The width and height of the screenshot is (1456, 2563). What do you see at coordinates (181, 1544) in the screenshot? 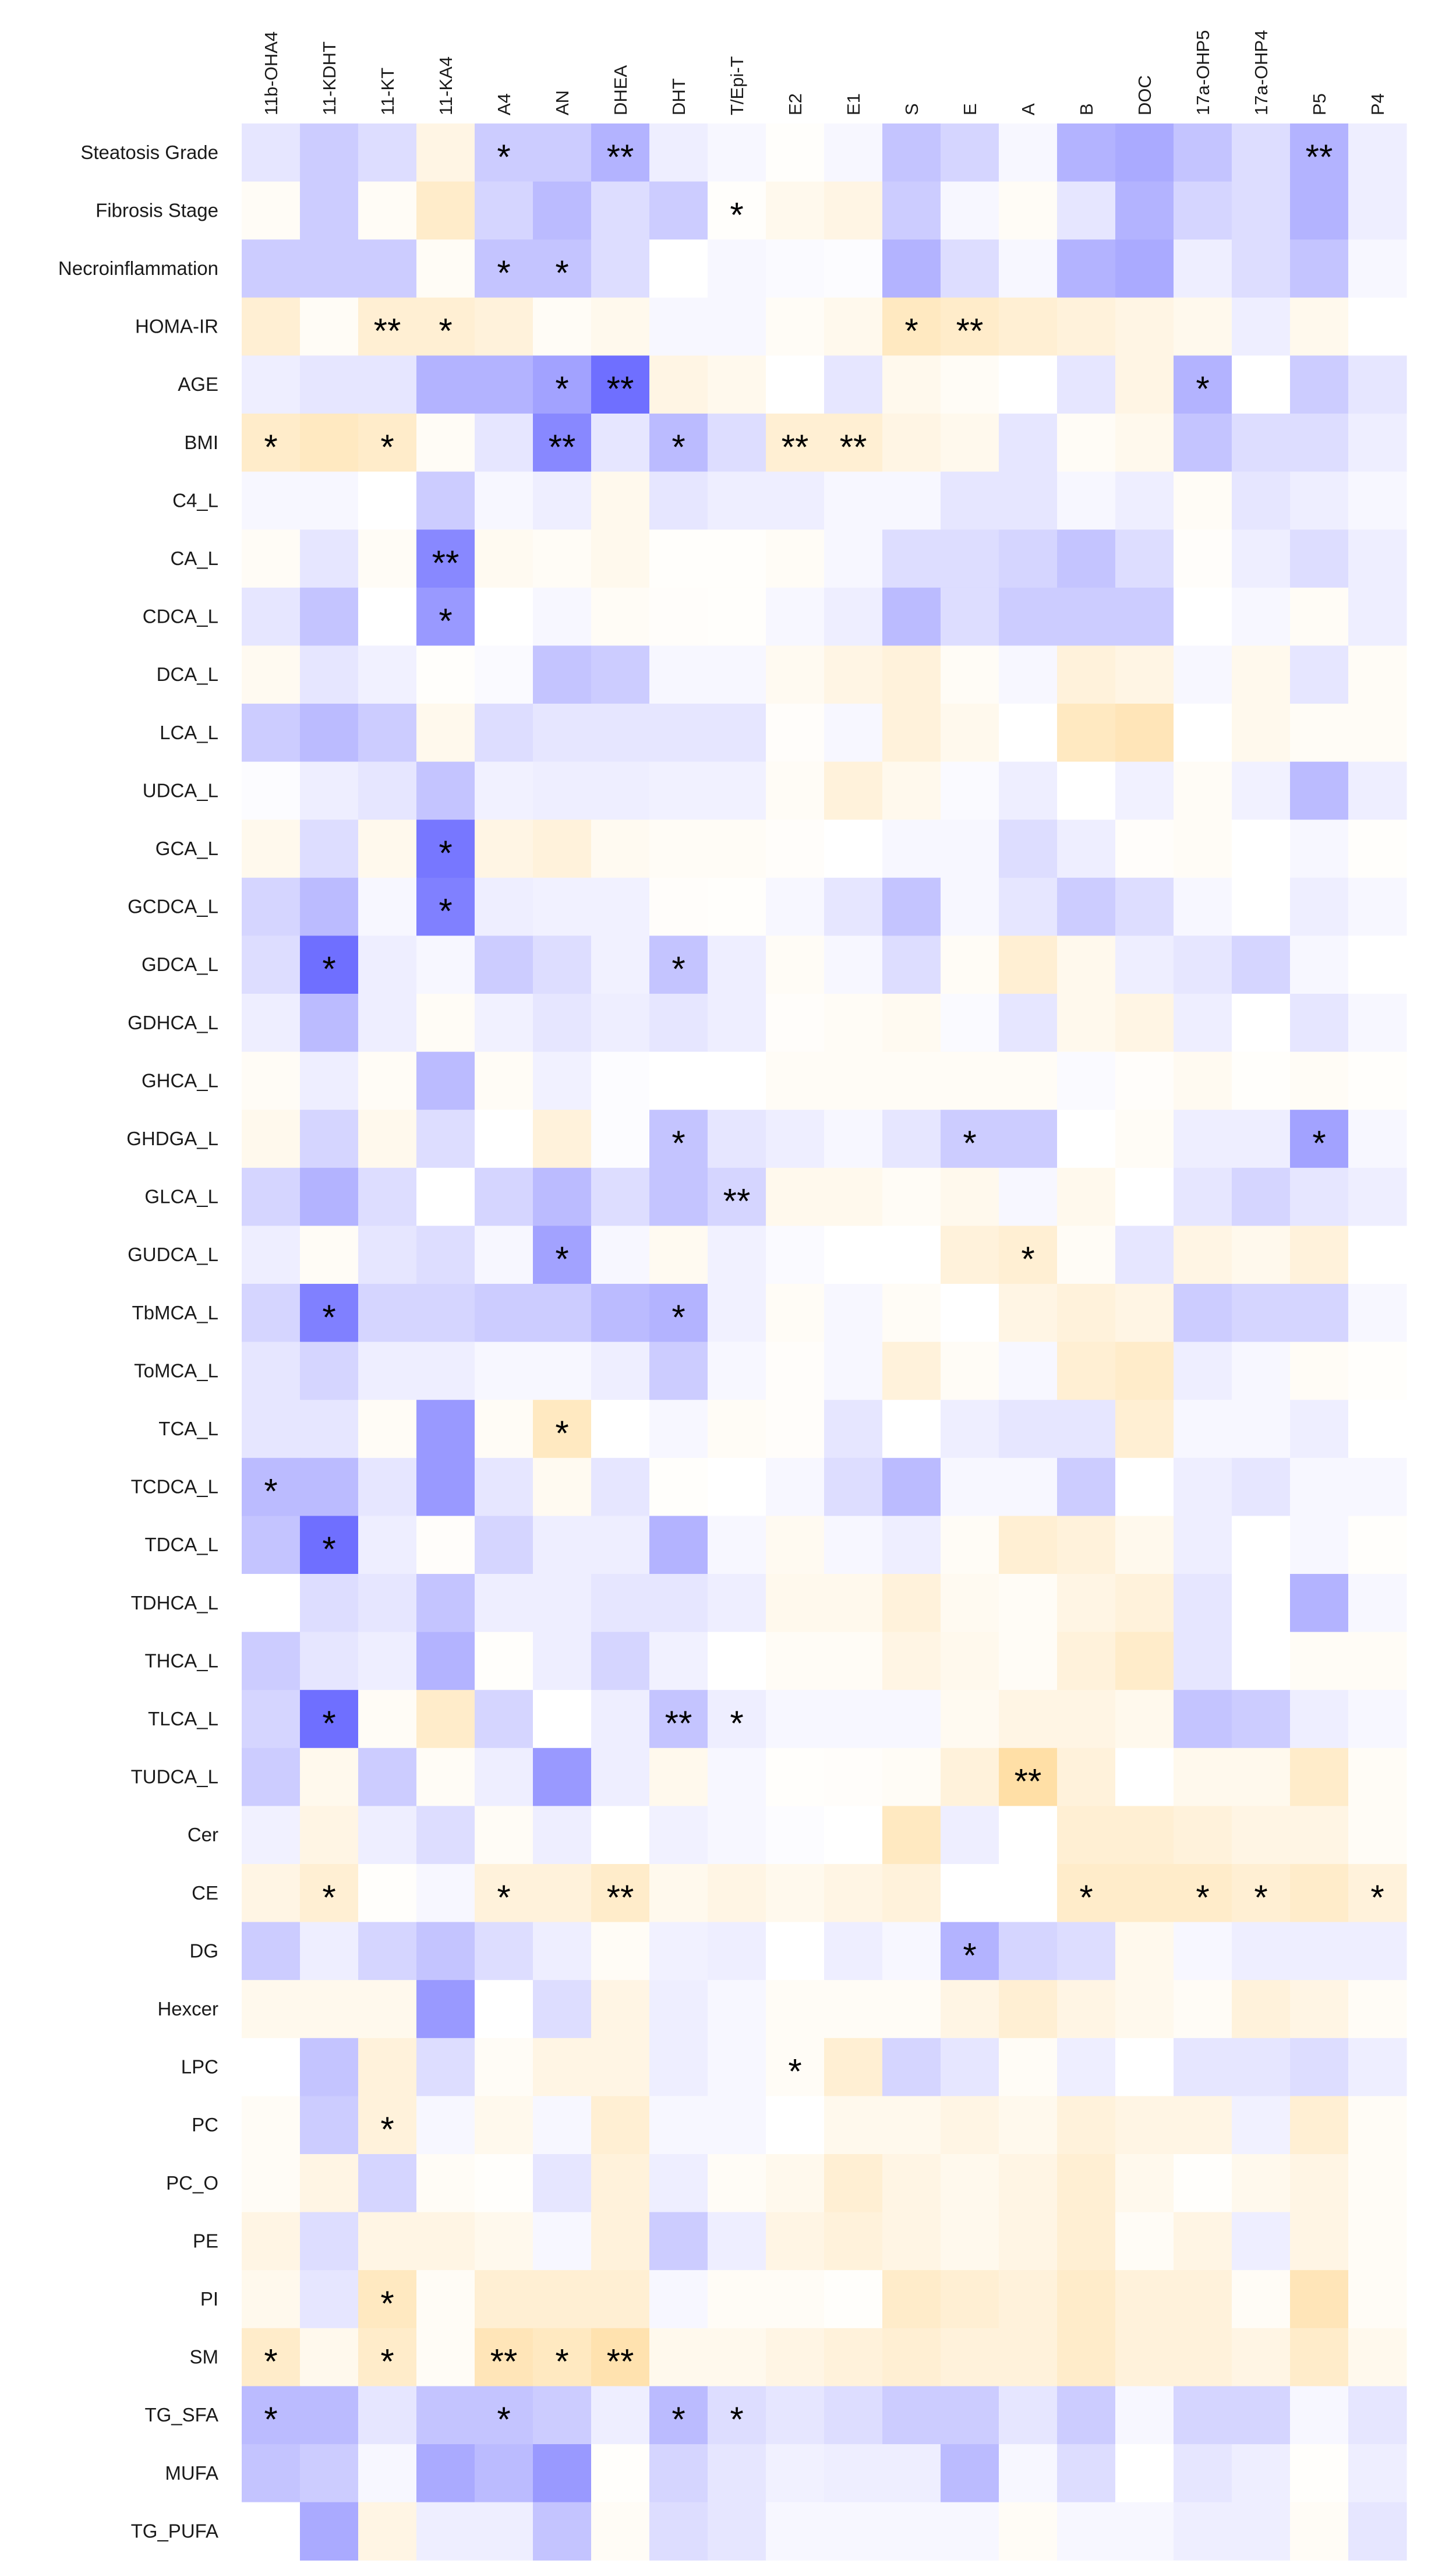
I see `row-label-tdca-l: TDCA_L` at bounding box center [181, 1544].